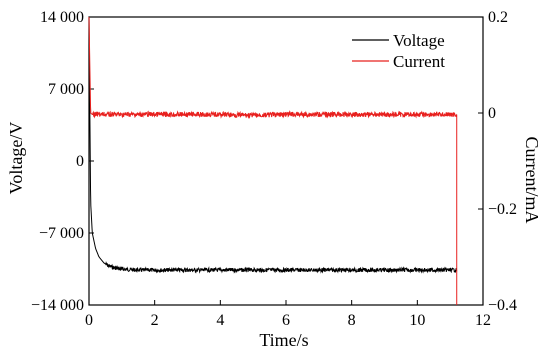 This screenshot has height=351, width=541. What do you see at coordinates (220, 320) in the screenshot?
I see `x-tick-label: 4` at bounding box center [220, 320].